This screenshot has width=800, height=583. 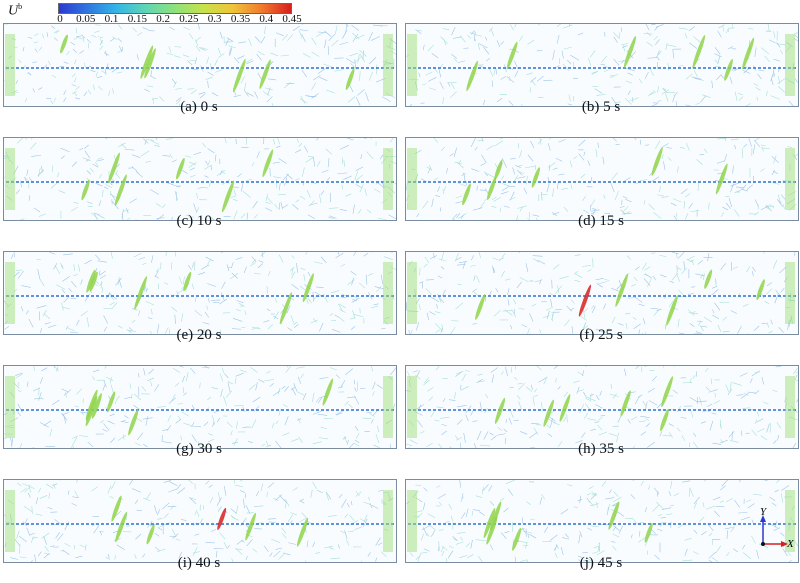 I want to click on panel-caption: (c) 10 s, so click(x=199, y=221).